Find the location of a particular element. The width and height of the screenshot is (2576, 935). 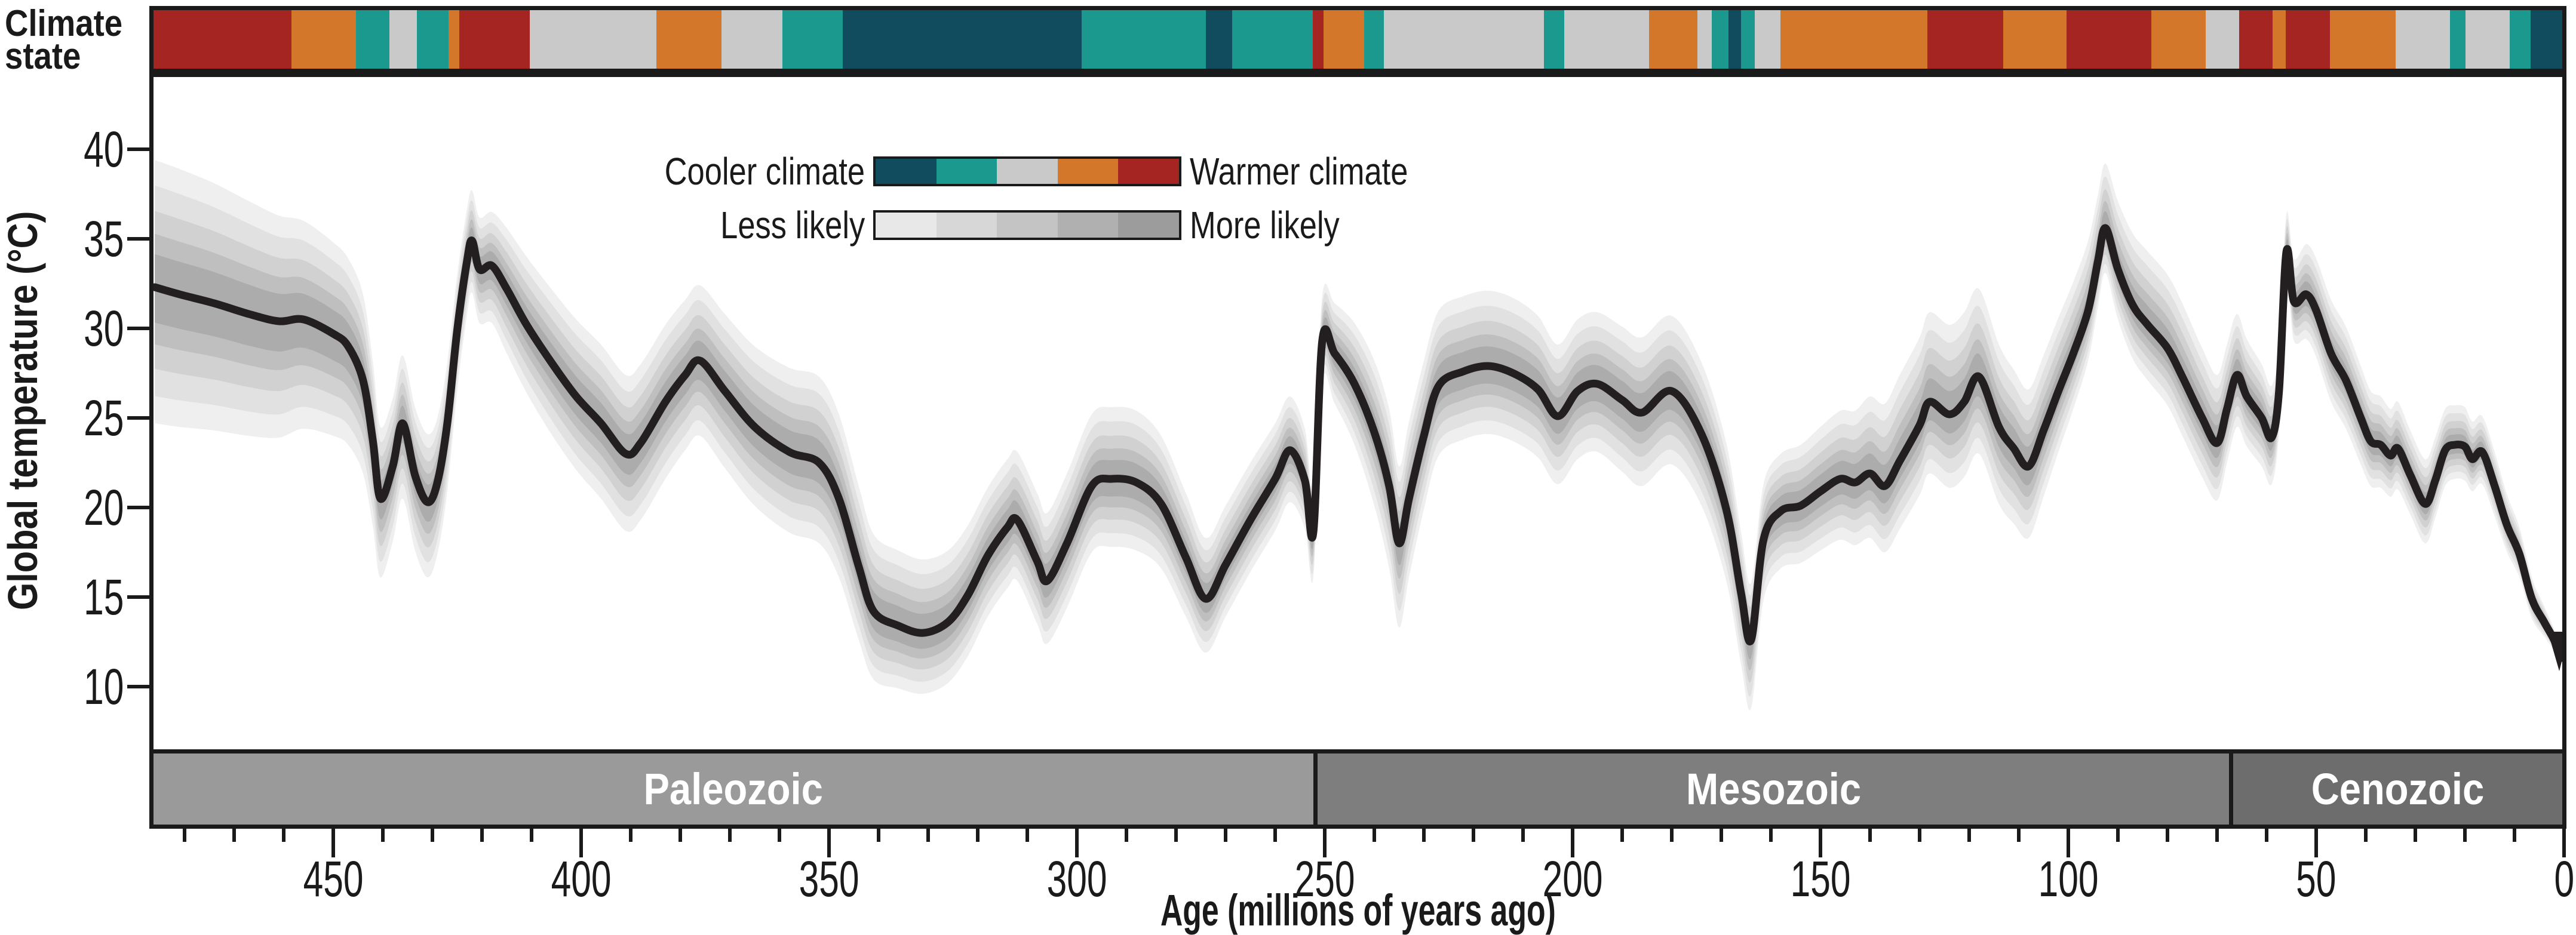

era-cell-paleozoic: Paleozoic is located at coordinates (733, 789).